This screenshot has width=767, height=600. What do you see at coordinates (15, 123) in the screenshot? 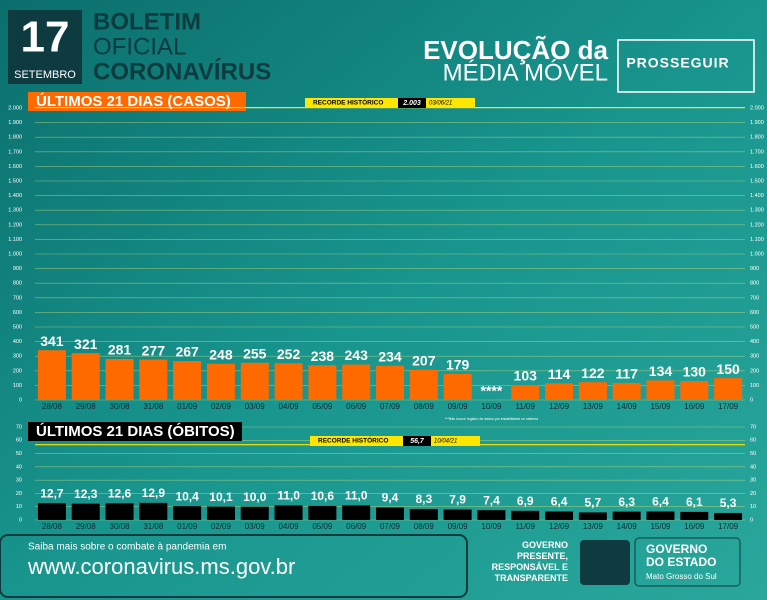
I see `y-tick-label: 1.900` at bounding box center [15, 123].